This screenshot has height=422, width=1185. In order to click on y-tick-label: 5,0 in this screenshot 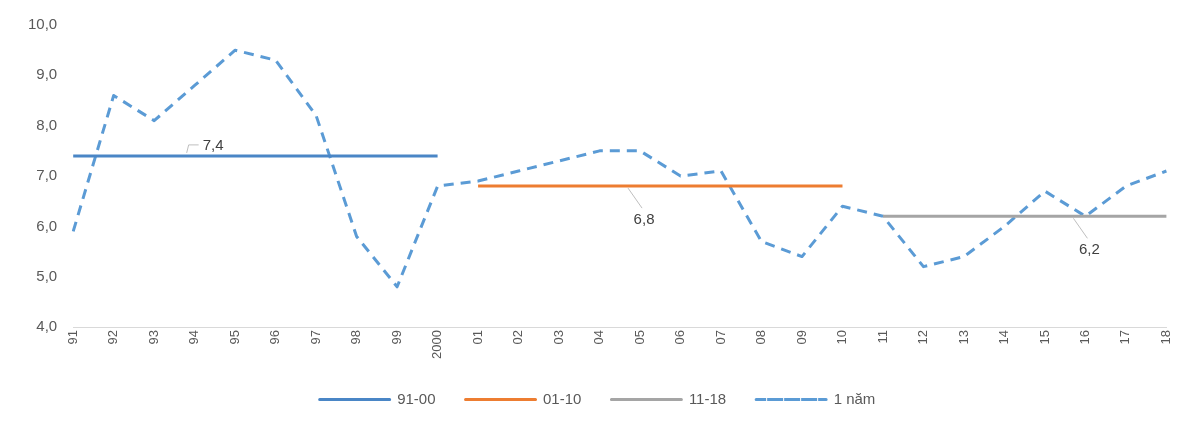, I will do `click(47, 275)`.